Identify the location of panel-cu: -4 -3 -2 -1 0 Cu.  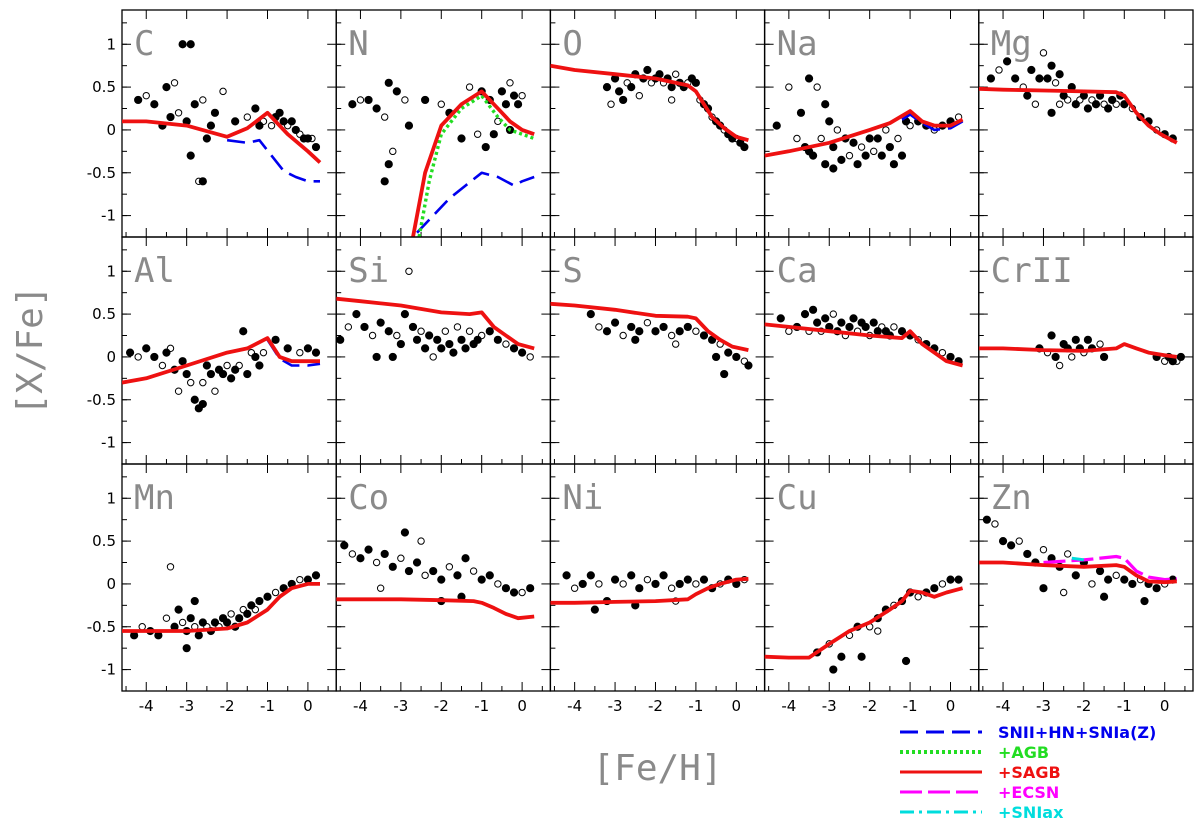
(871, 589).